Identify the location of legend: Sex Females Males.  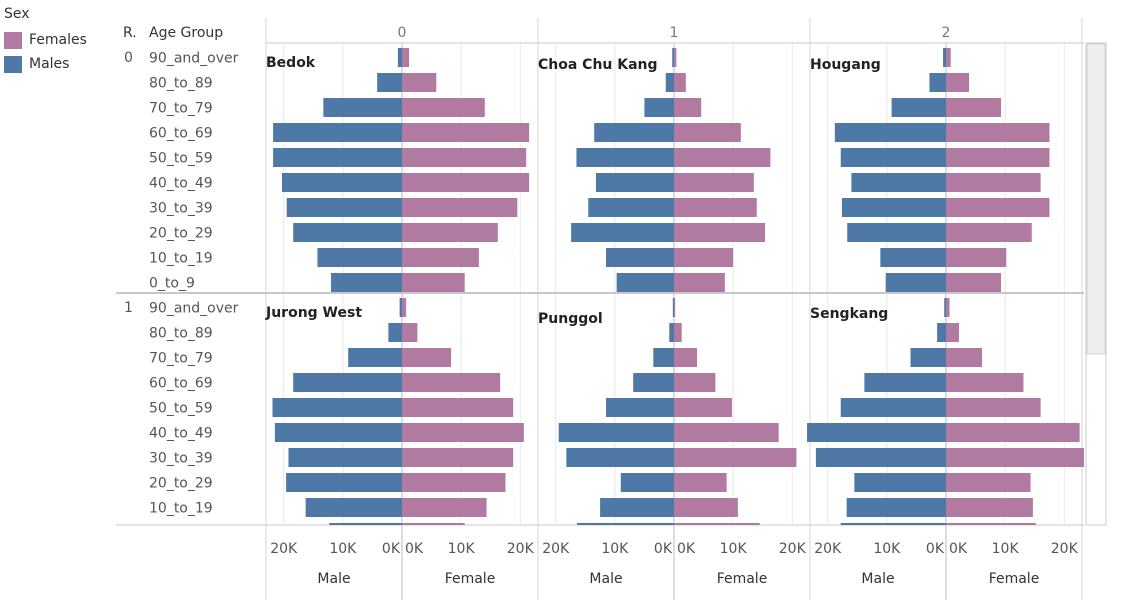
(45, 41).